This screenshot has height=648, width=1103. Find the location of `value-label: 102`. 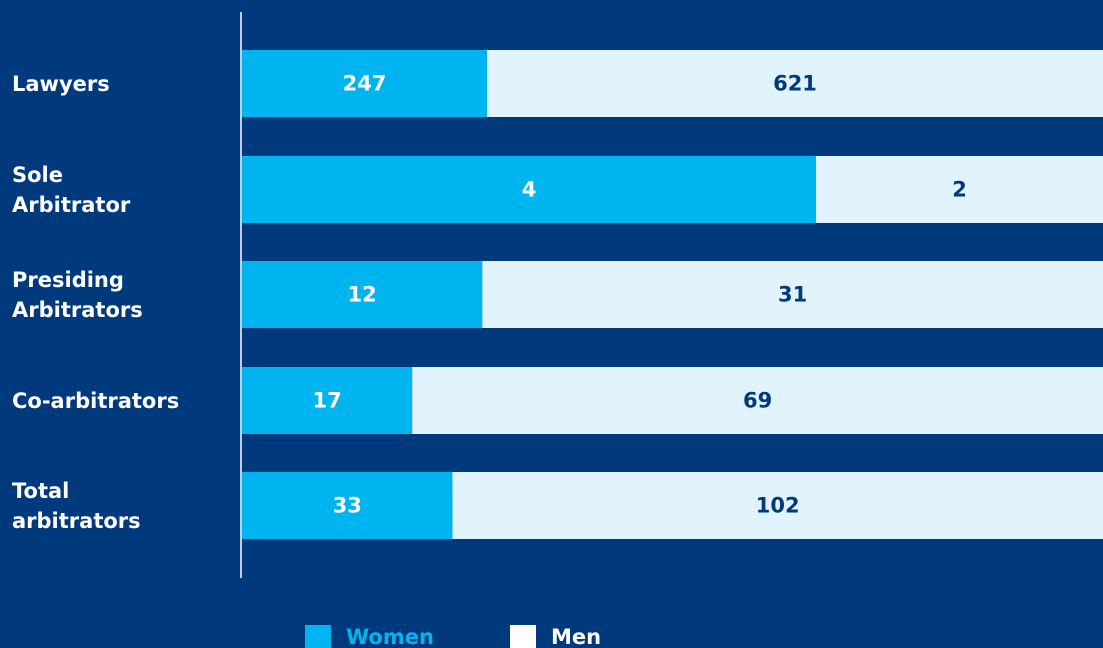

value-label: 102 is located at coordinates (778, 506).